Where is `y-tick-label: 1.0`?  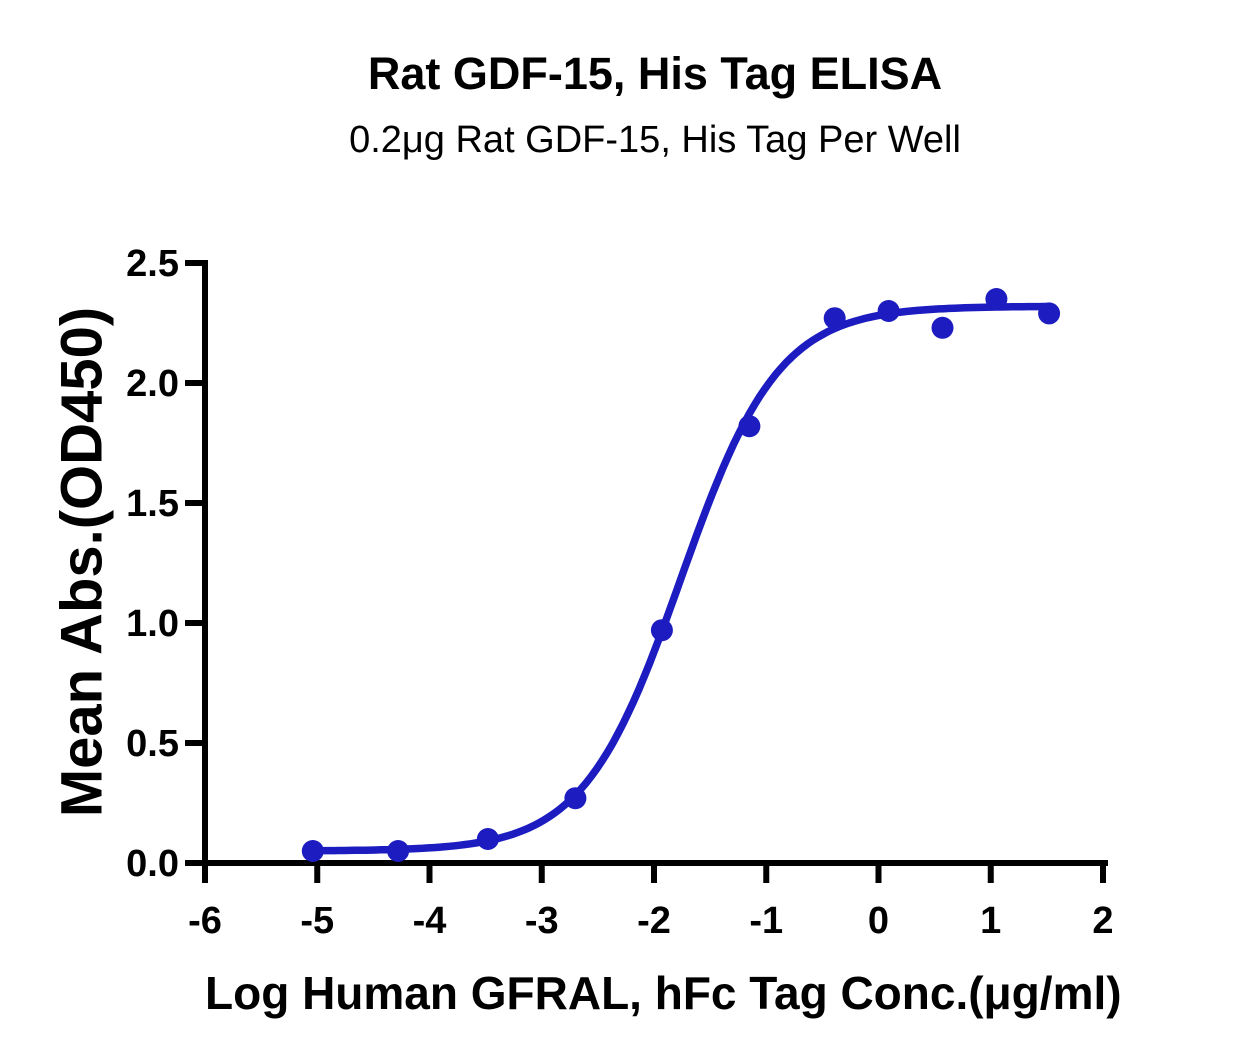
y-tick-label: 1.0 is located at coordinates (152, 624).